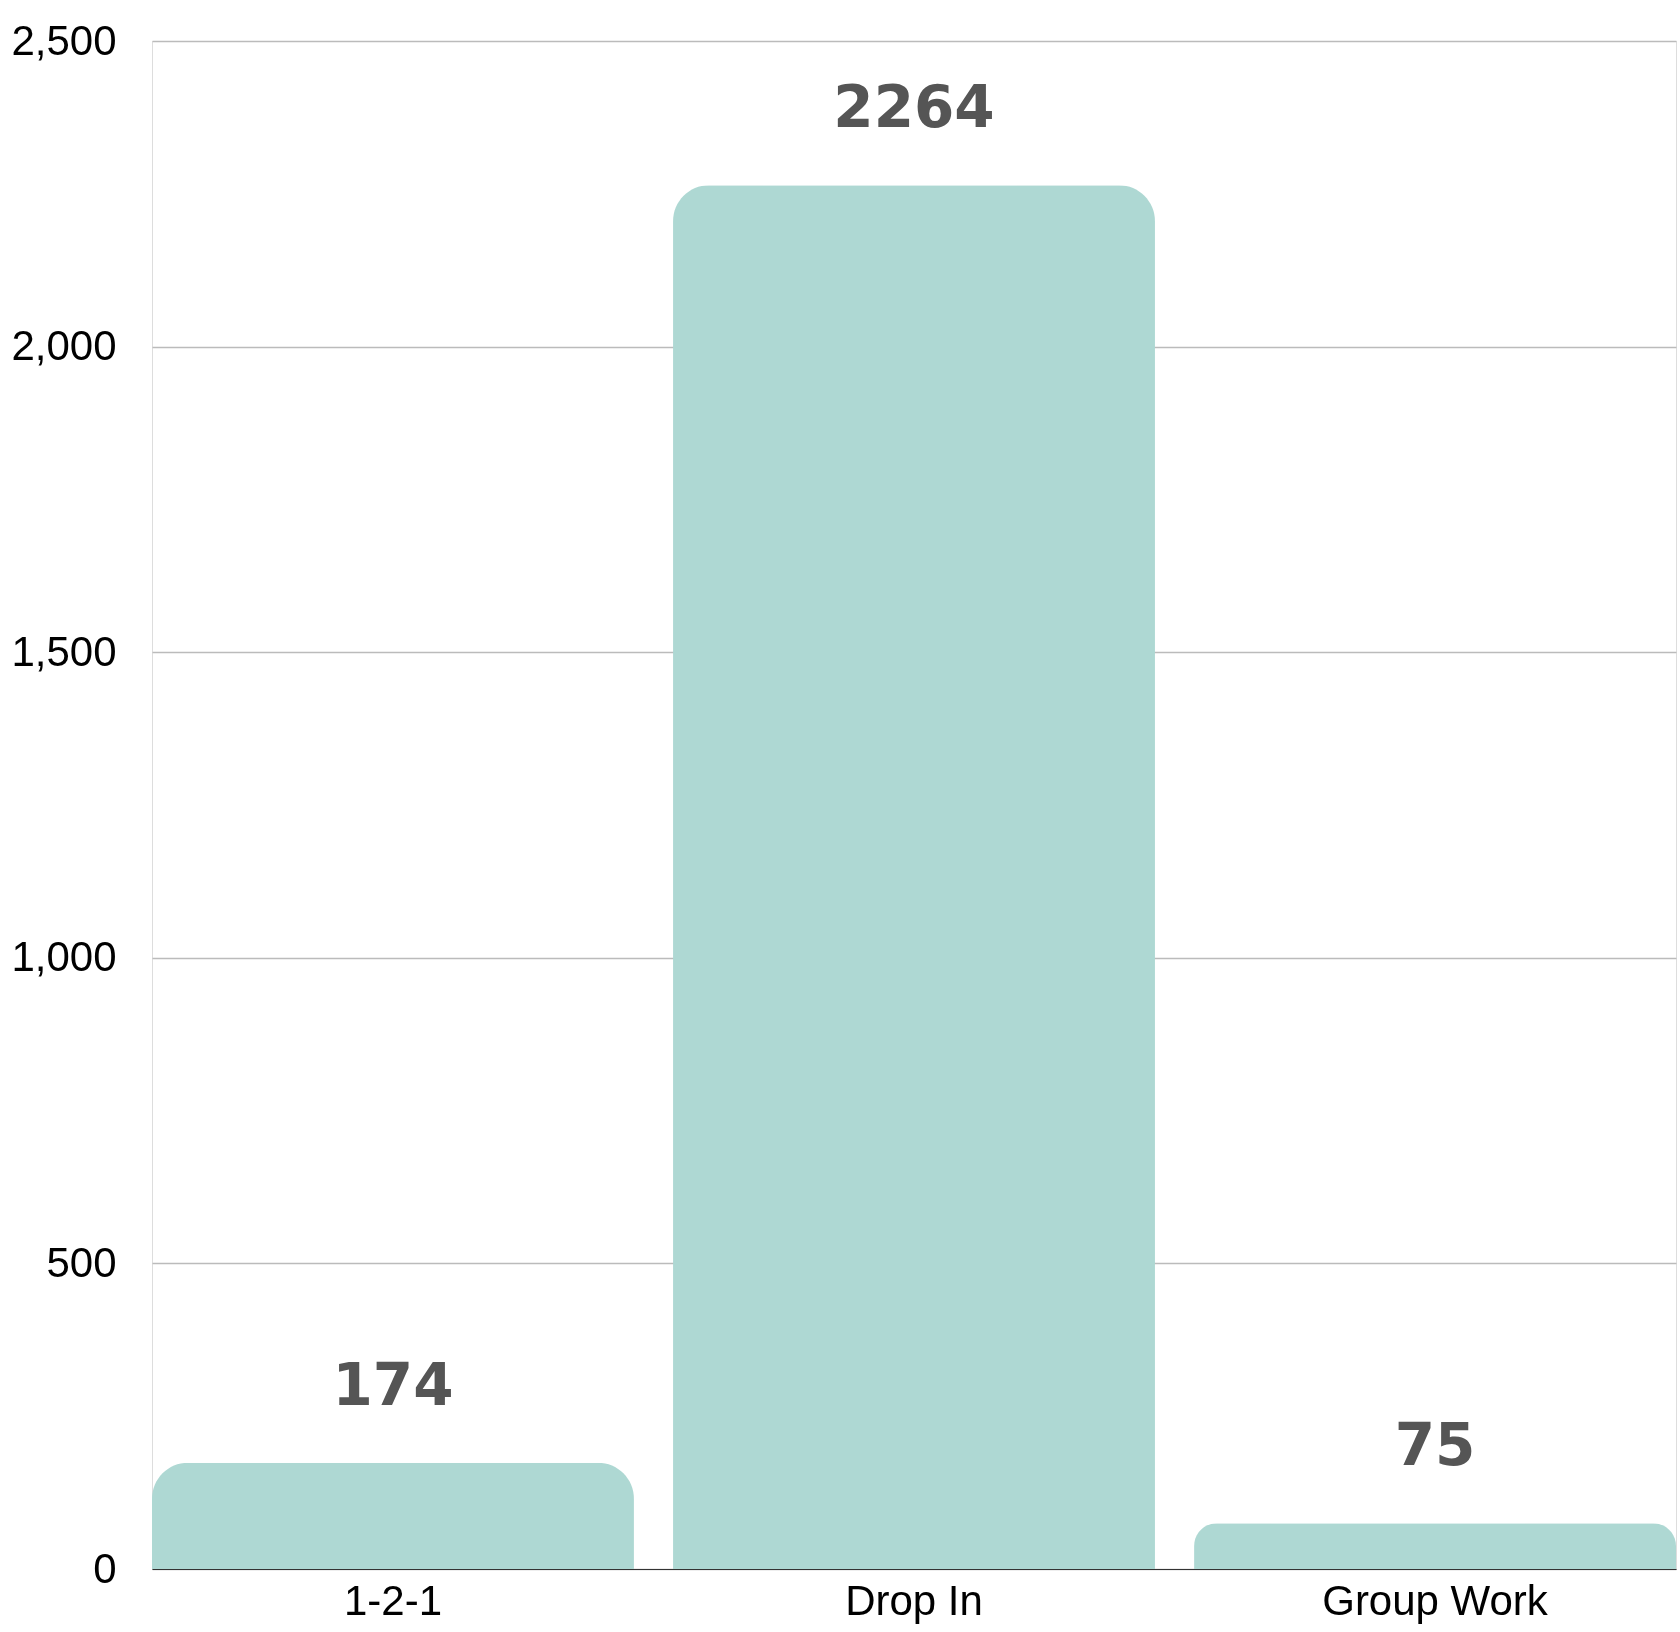 The width and height of the screenshot is (1680, 1632). What do you see at coordinates (105, 1568) in the screenshot?
I see `y-tick-label: 0` at bounding box center [105, 1568].